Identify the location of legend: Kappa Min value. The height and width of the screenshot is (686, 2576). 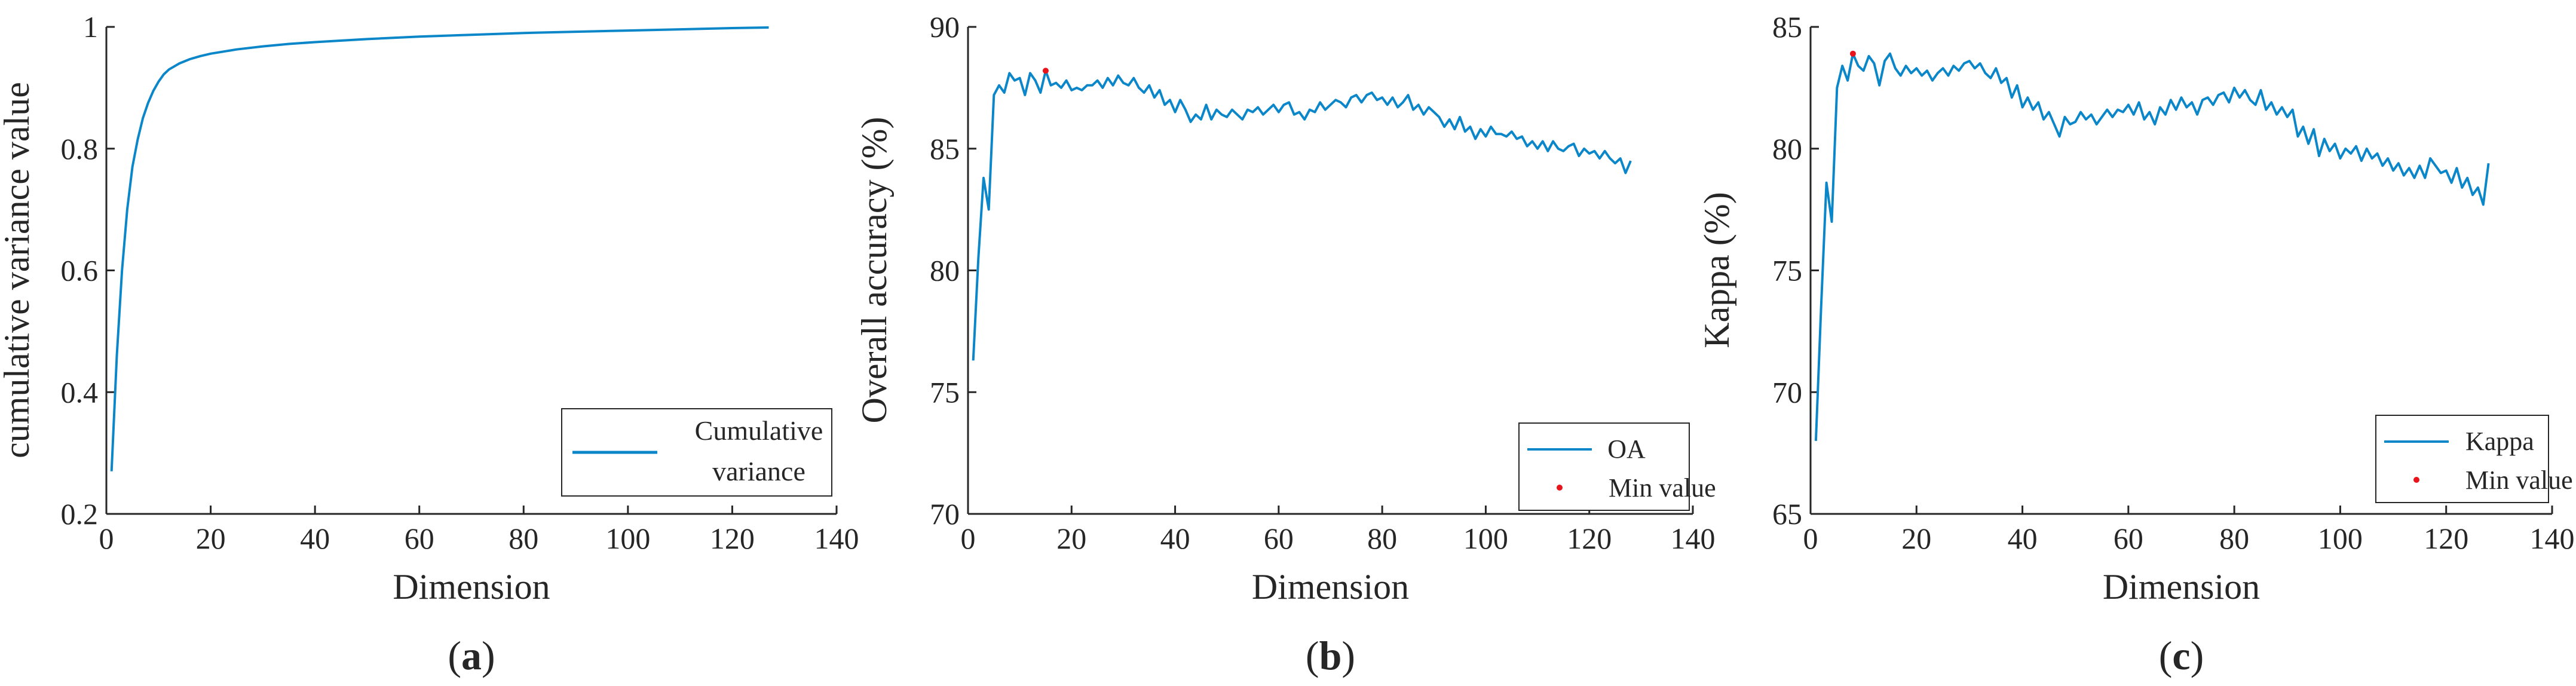
(2474, 459).